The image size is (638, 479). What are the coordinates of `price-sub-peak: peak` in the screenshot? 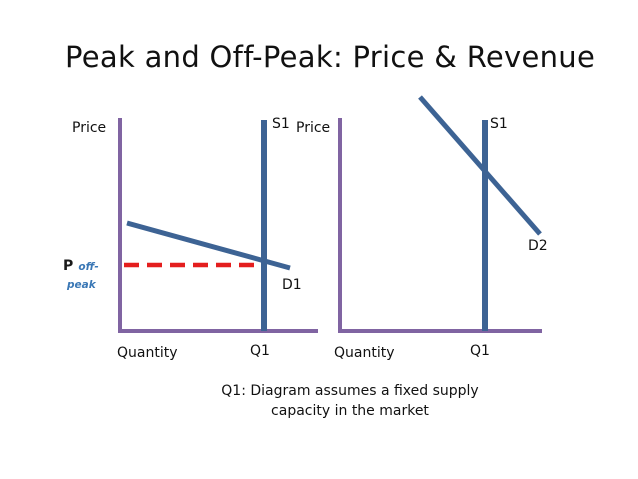 It's located at (81, 285).